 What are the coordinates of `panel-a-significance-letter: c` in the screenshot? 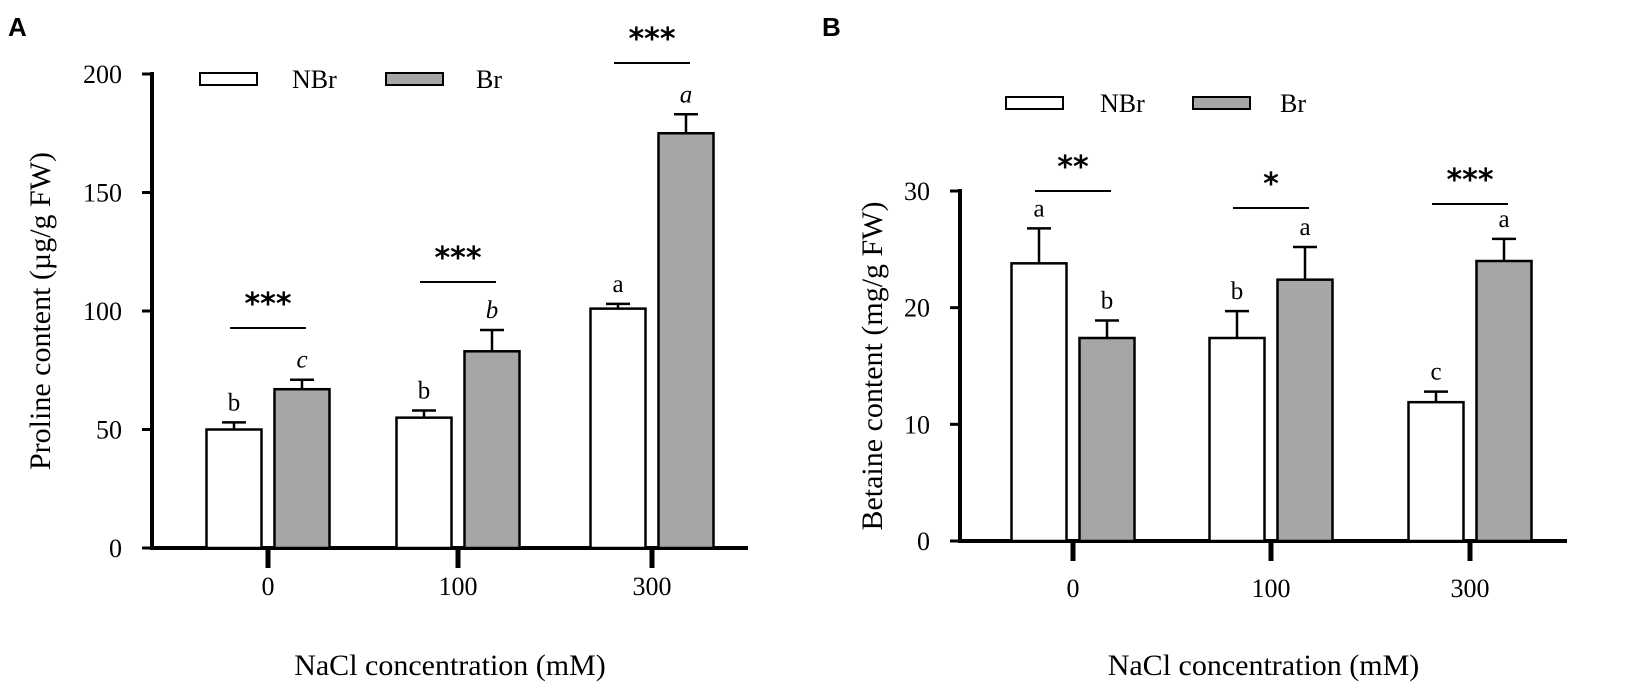 It's located at (301, 360).